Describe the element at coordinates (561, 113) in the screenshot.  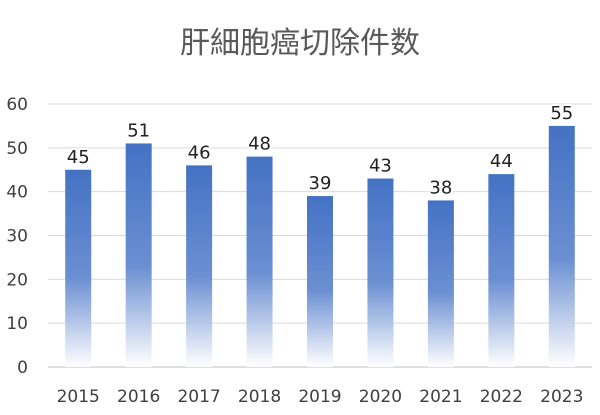
I see `data-label-2023: 55` at that location.